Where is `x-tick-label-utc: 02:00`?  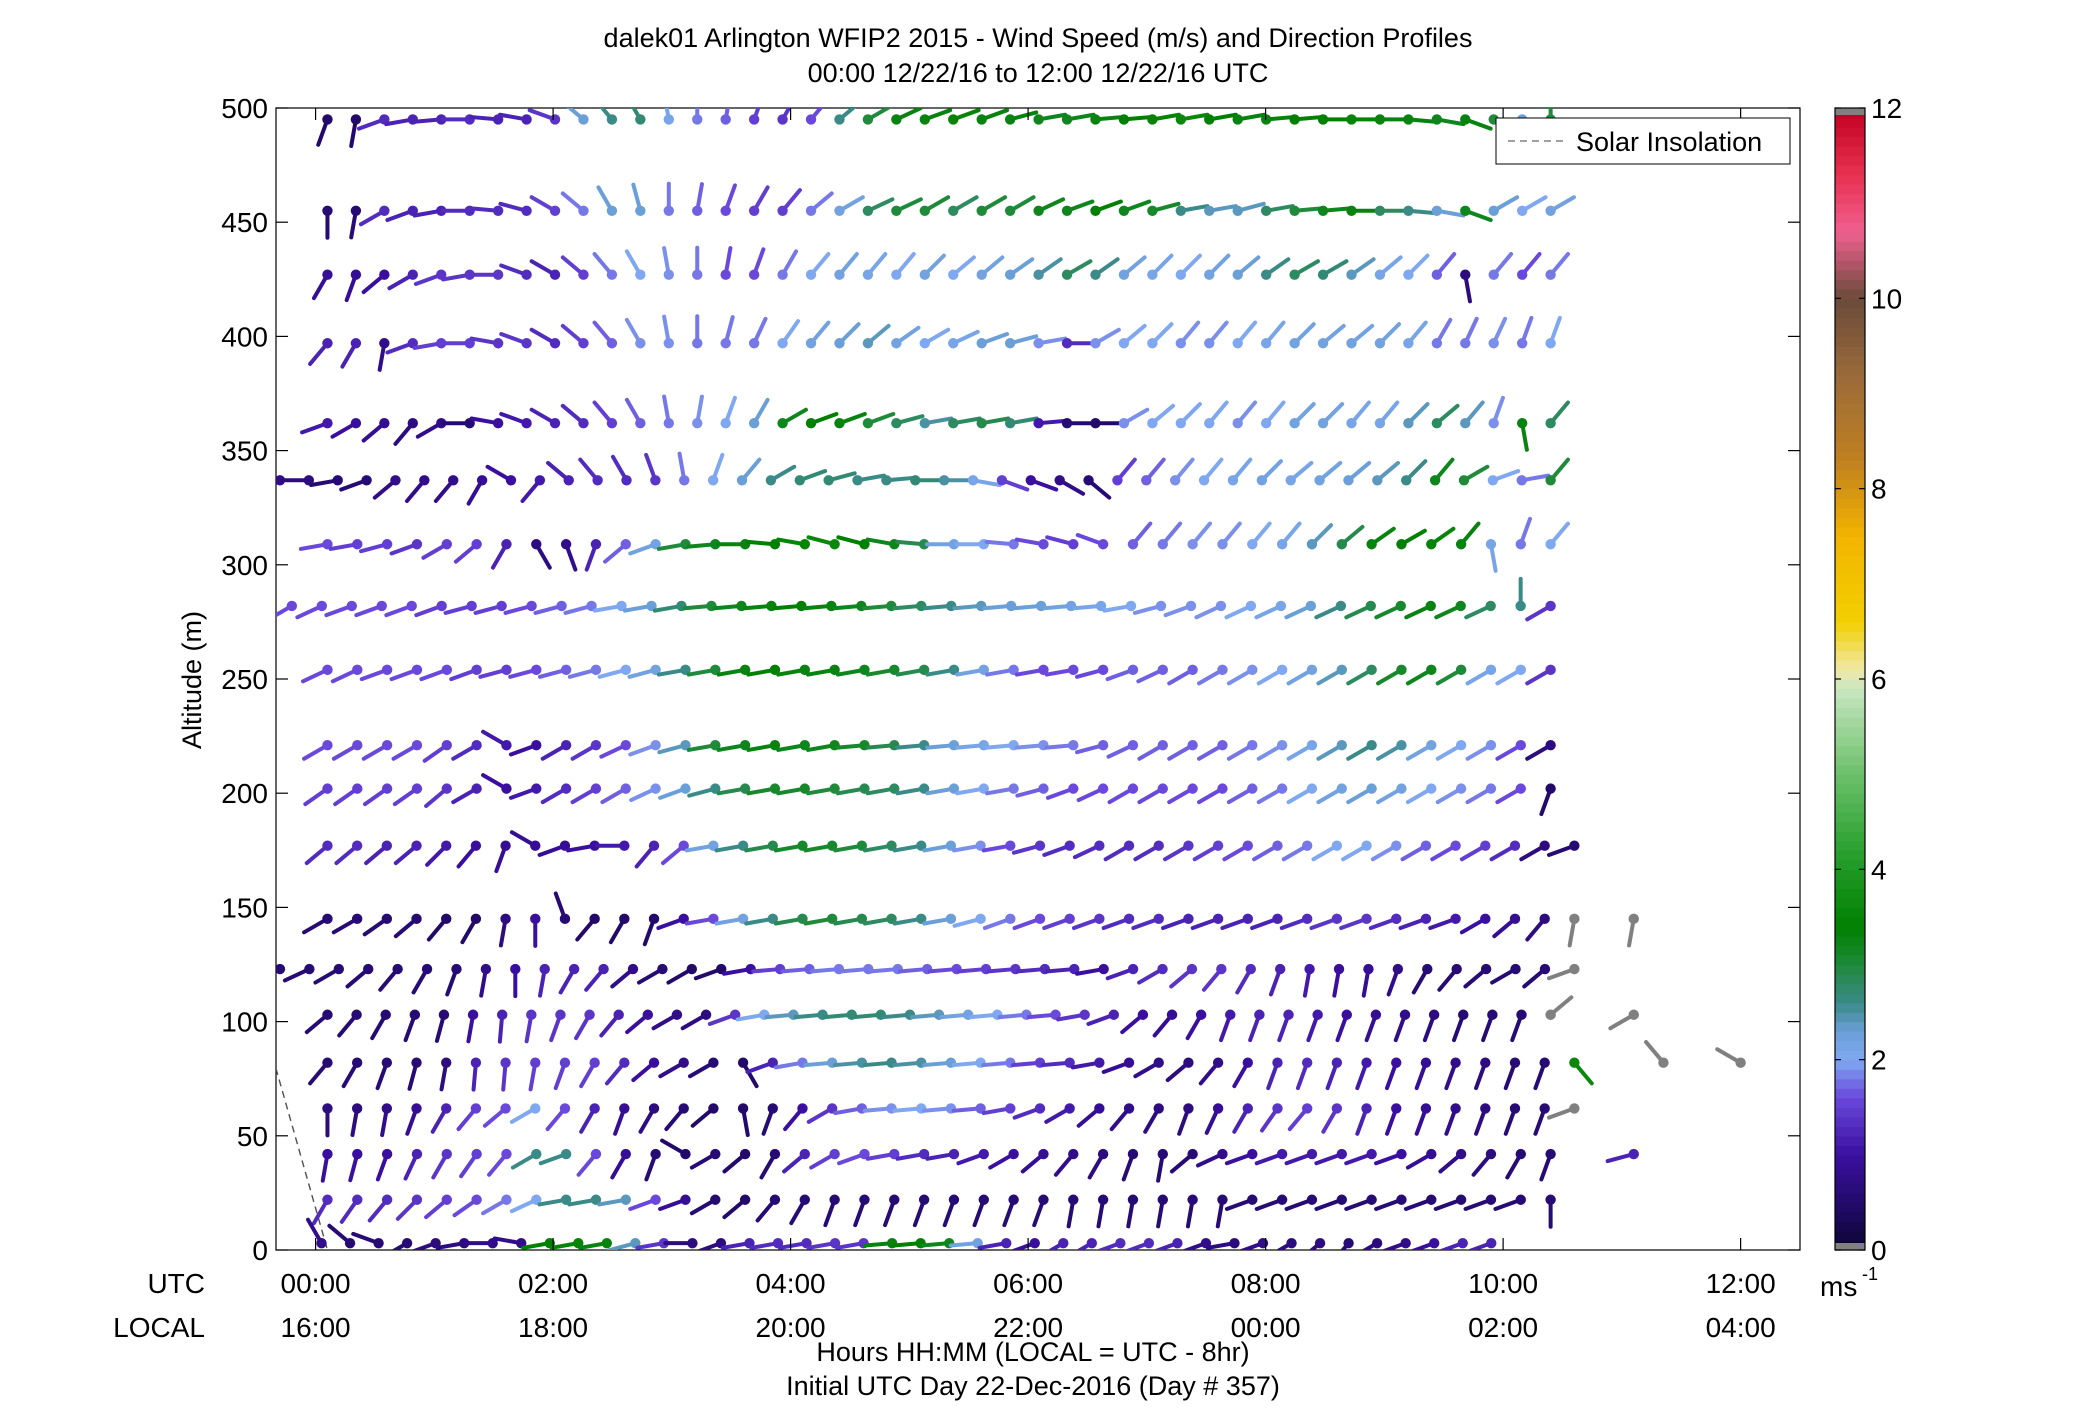 x-tick-label-utc: 02:00 is located at coordinates (553, 1283).